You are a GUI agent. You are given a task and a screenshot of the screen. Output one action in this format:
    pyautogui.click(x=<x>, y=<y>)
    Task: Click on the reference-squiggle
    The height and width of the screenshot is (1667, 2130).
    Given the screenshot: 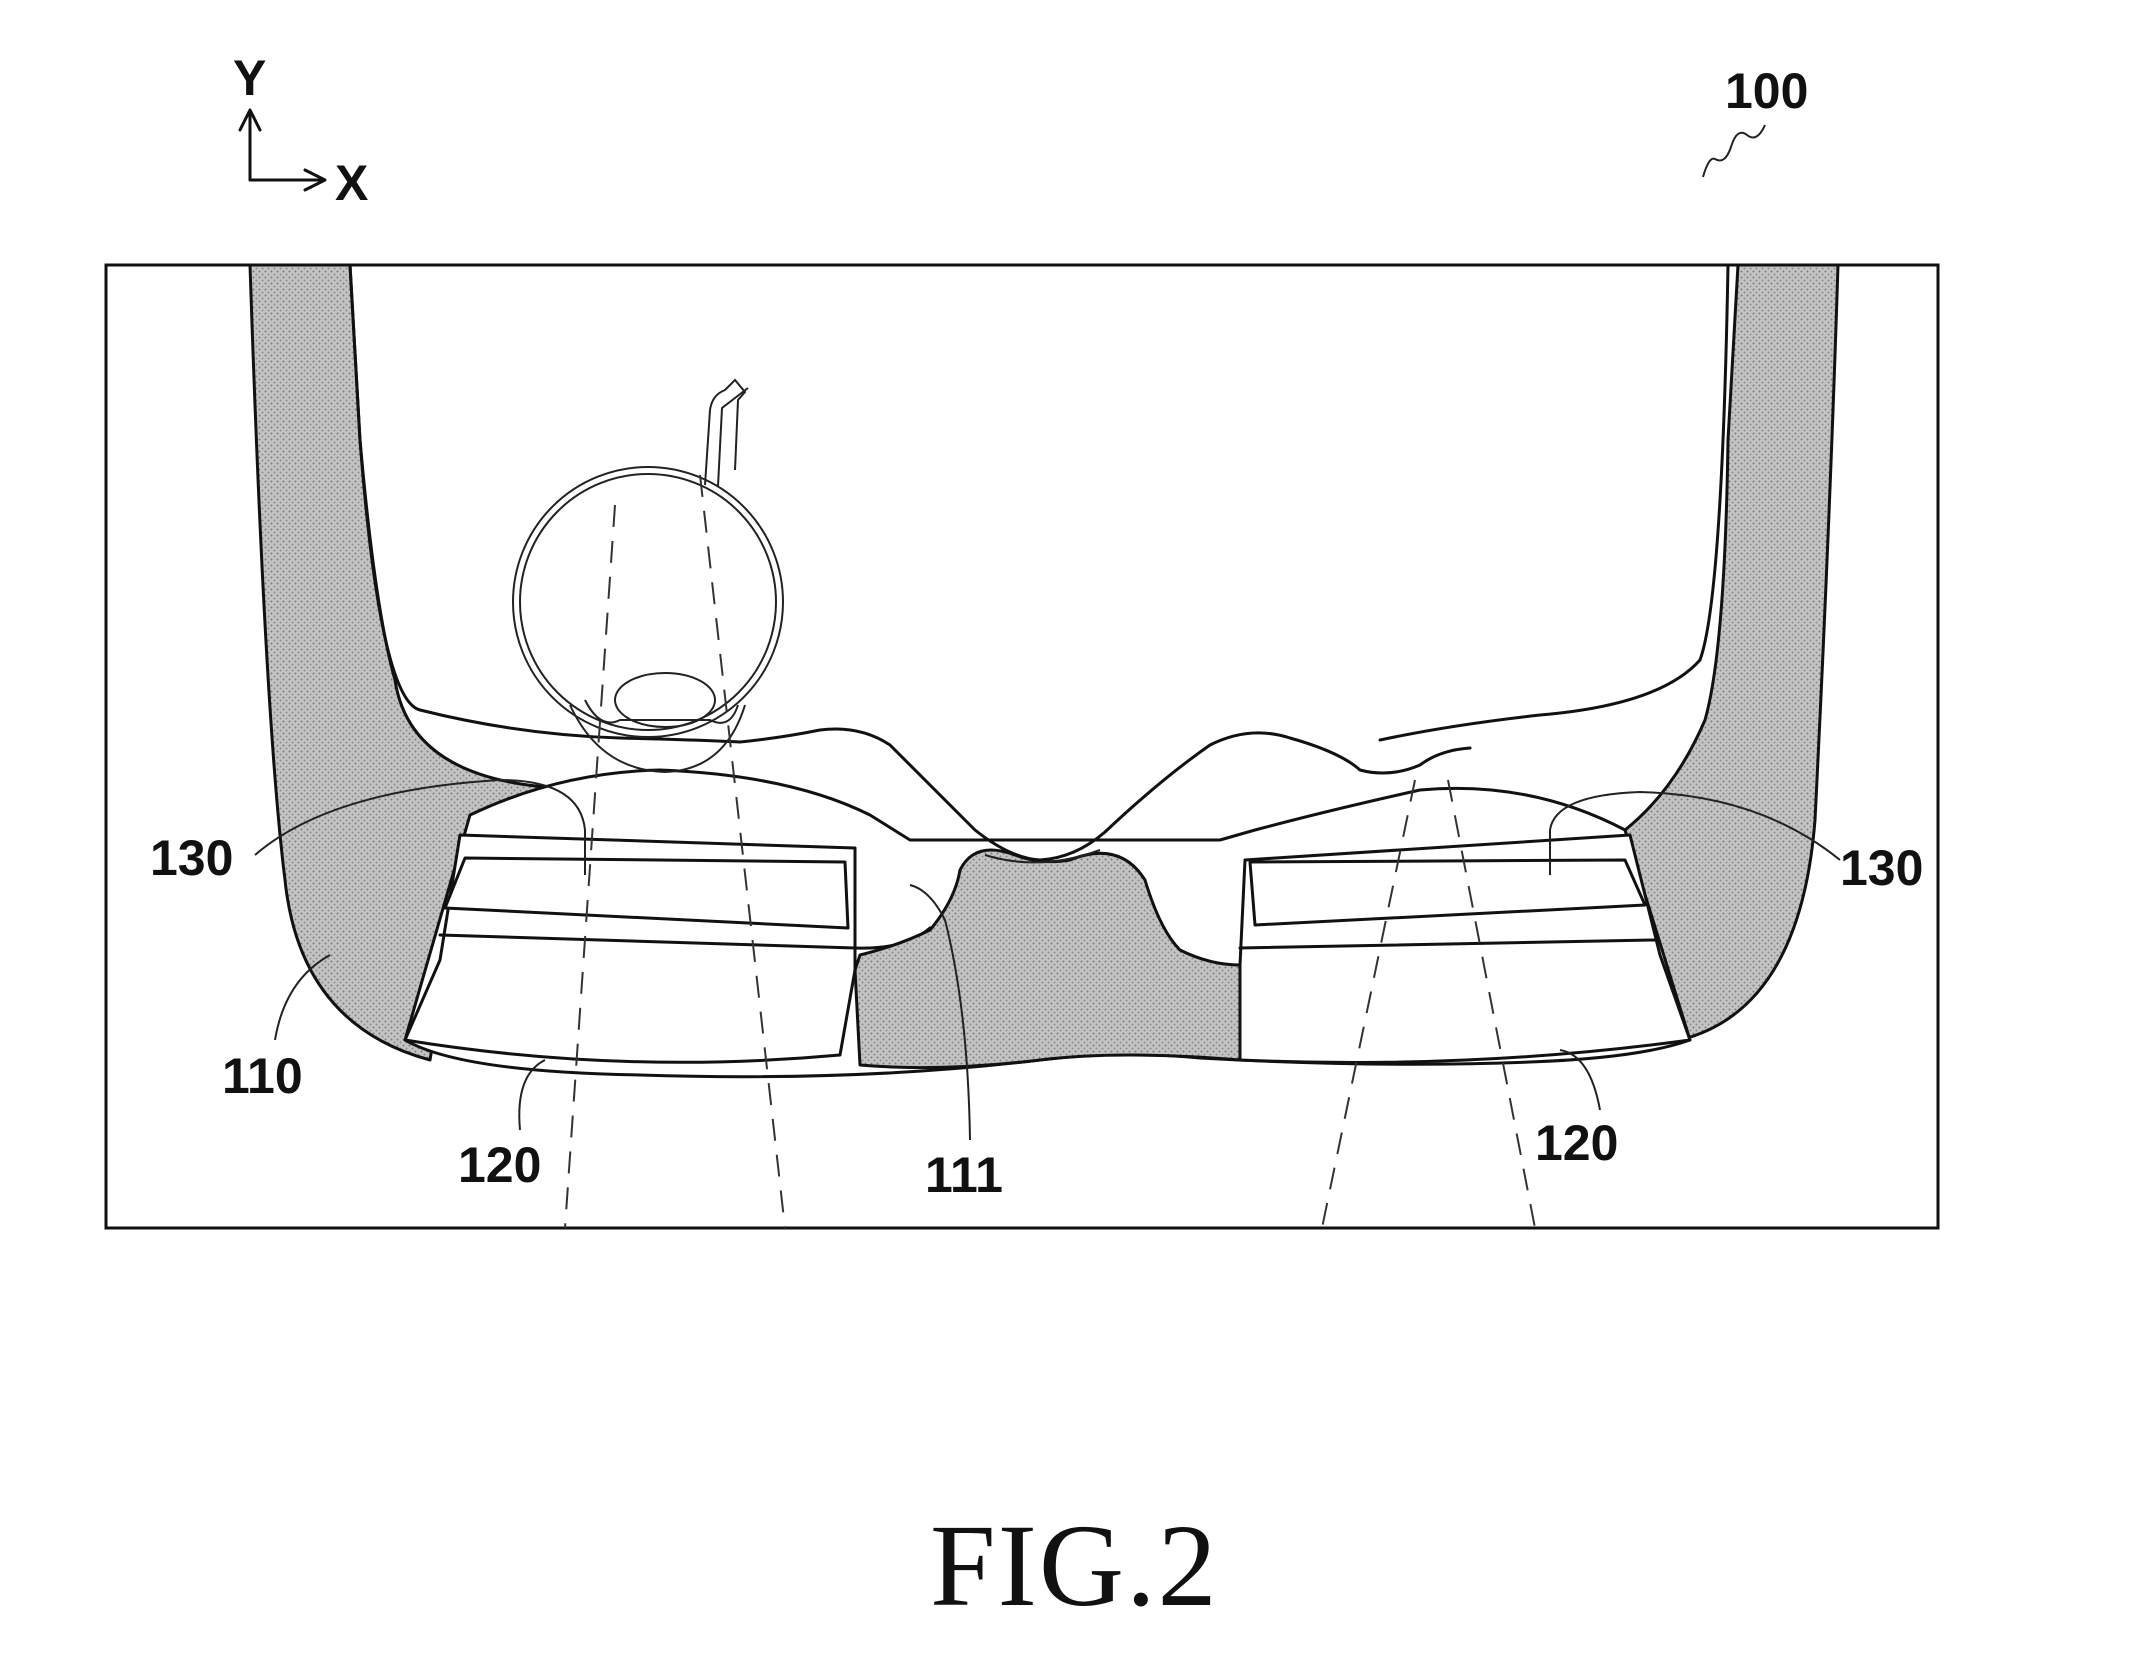 What is the action you would take?
    pyautogui.click(x=1734, y=151)
    